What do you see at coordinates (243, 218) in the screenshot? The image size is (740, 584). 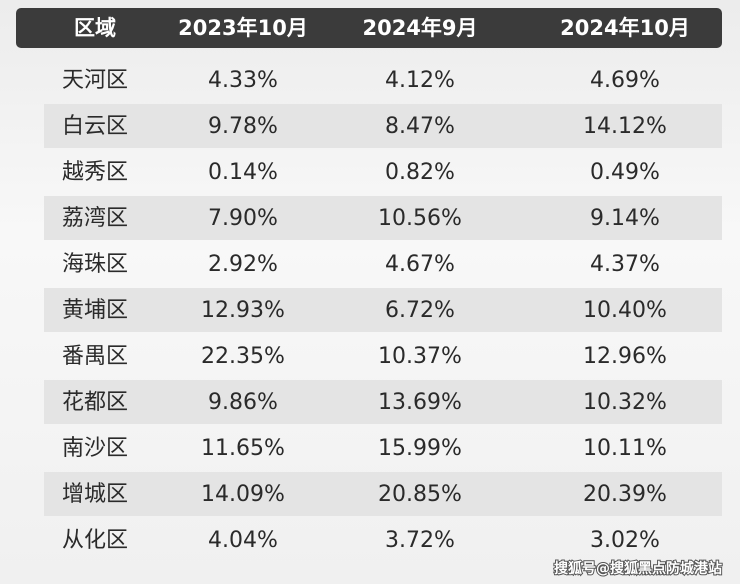 I see `value-cell: 7.90%` at bounding box center [243, 218].